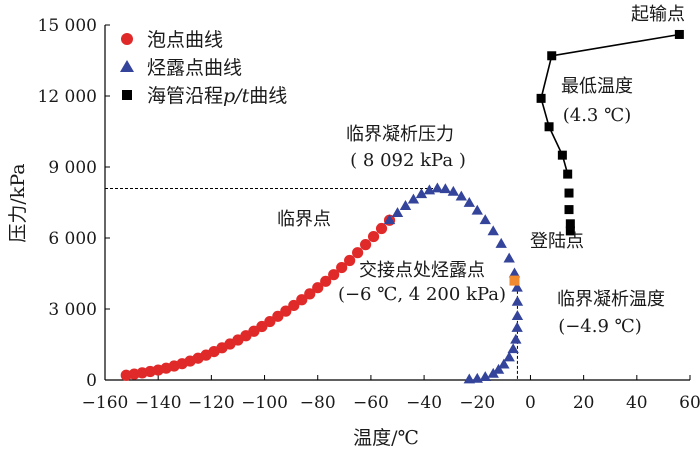 The height and width of the screenshot is (454, 700). Describe the element at coordinates (637, 403) in the screenshot. I see `x-tick-label: 40` at that location.